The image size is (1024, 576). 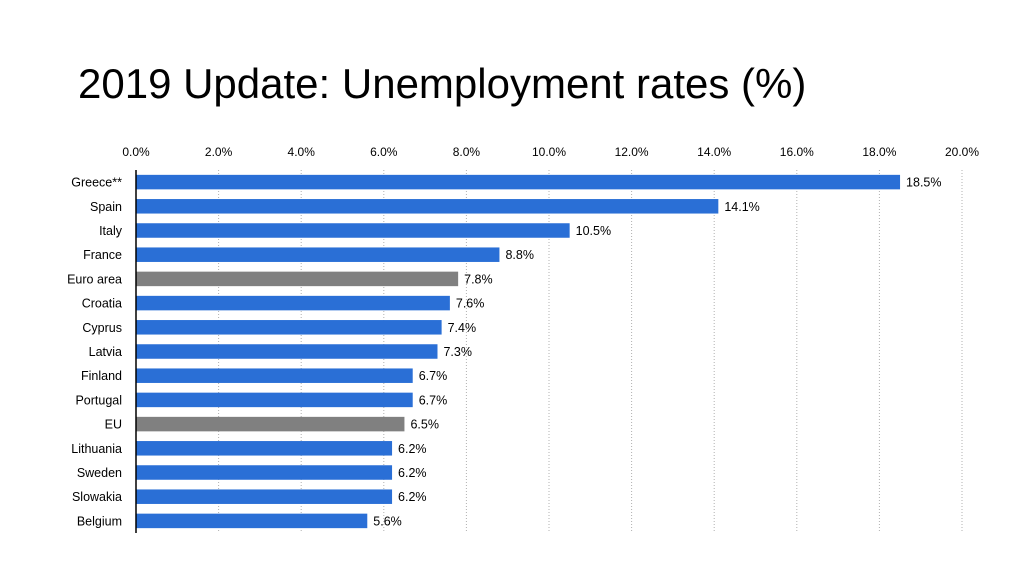 What do you see at coordinates (797, 152) in the screenshot?
I see `x-tick-label: 16.0%` at bounding box center [797, 152].